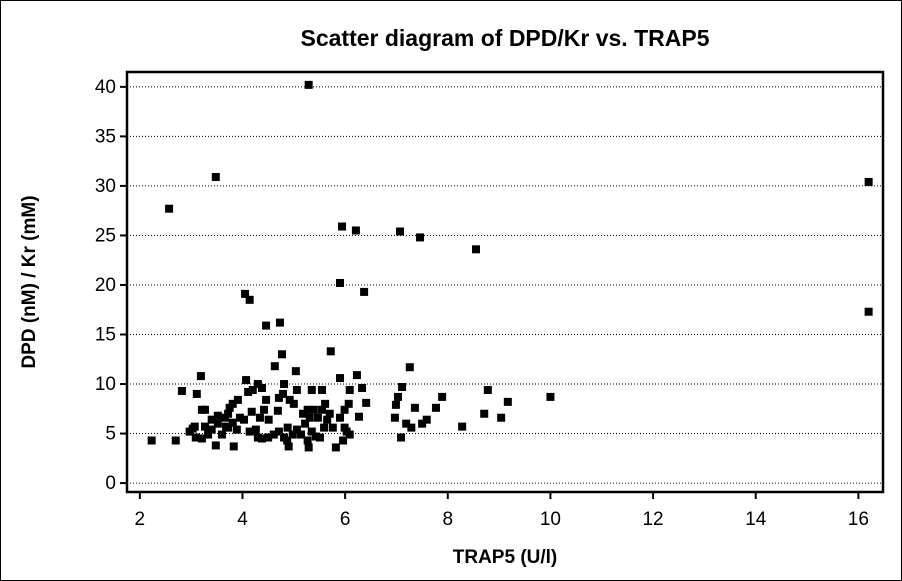 The height and width of the screenshot is (581, 902). What do you see at coordinates (105, 335) in the screenshot?
I see `y-tick-label: 15` at bounding box center [105, 335].